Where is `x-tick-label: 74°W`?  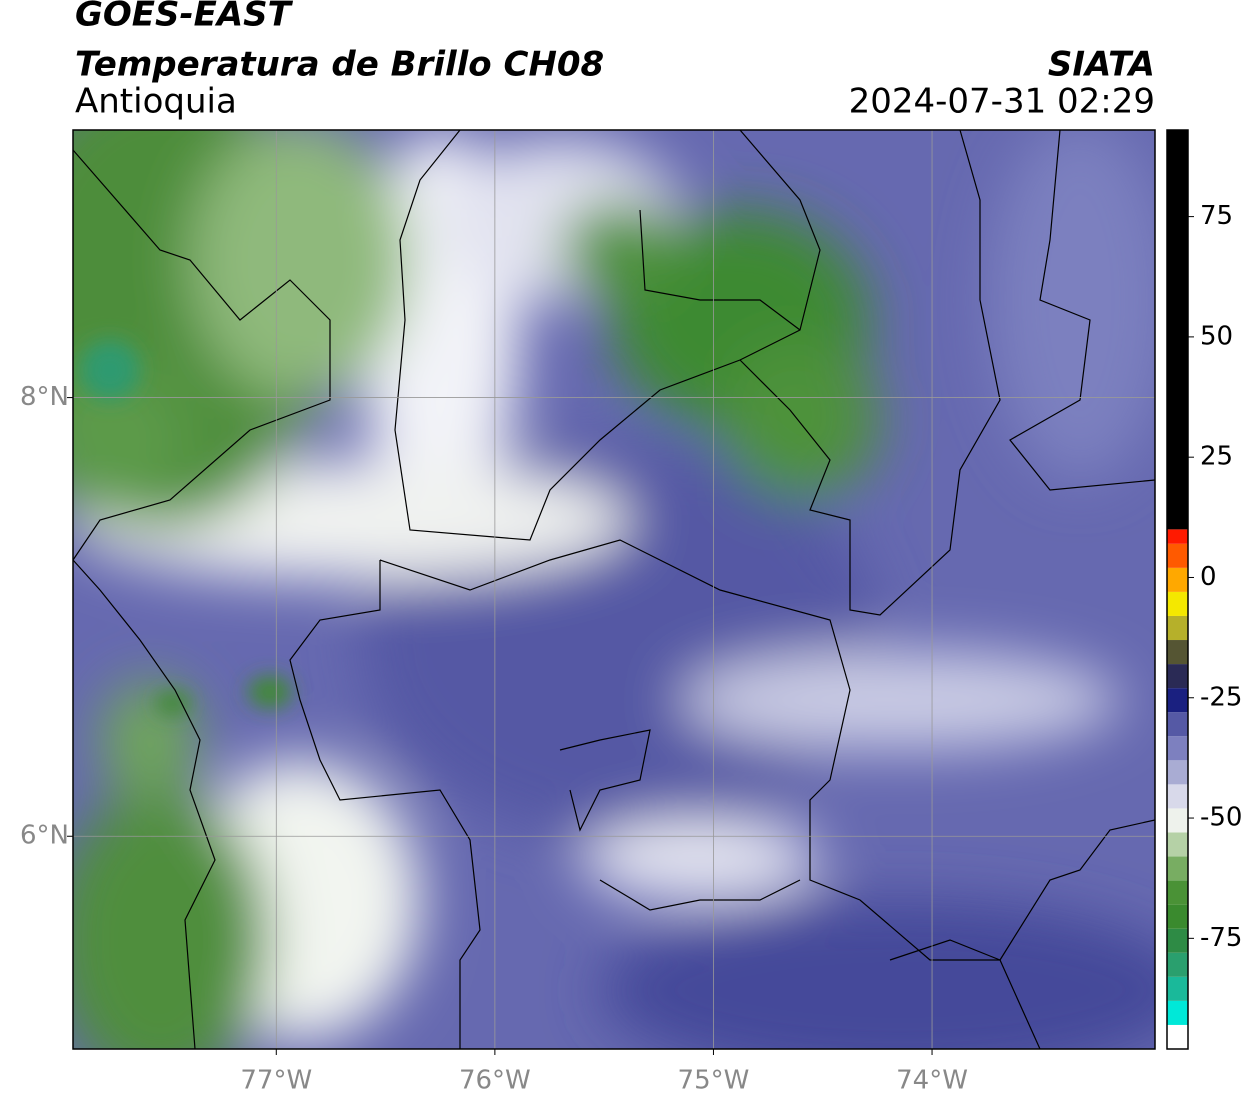
x-tick-label: 74°W is located at coordinates (932, 1081).